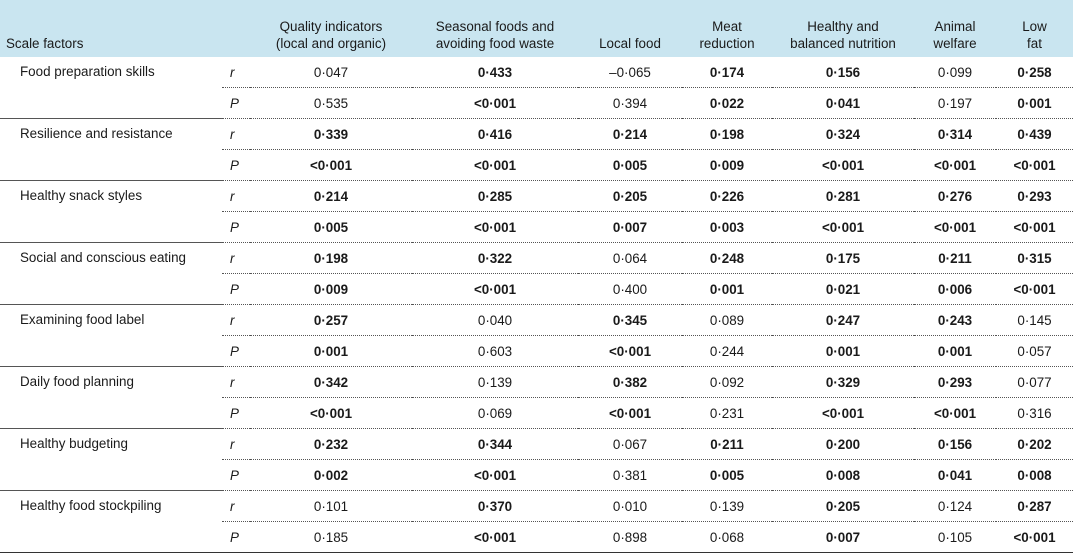 This screenshot has width=1073, height=553. I want to click on cell-value: –0·065, so click(630, 72).